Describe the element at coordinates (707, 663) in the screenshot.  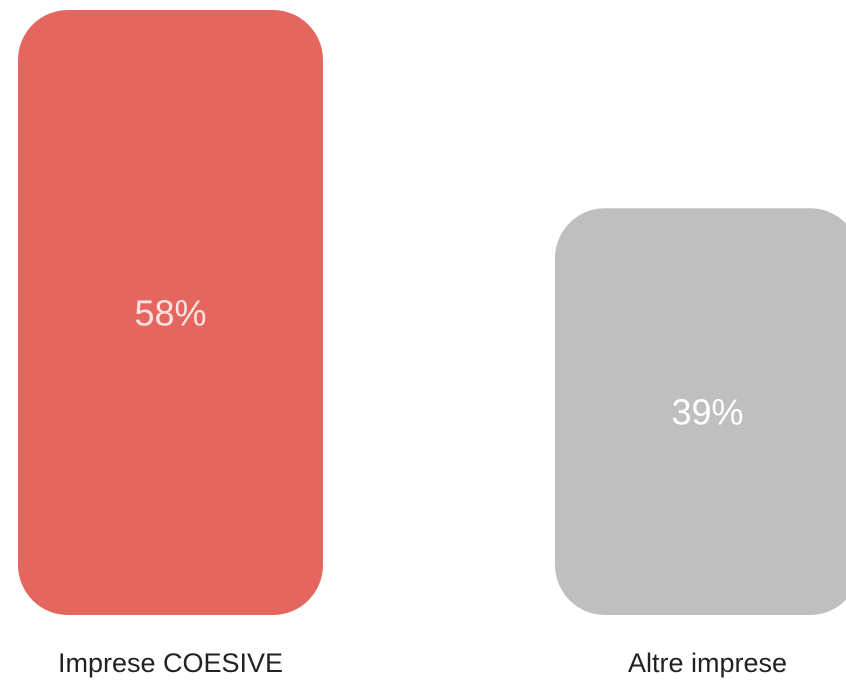
I see `category-label-2: Altre imprese` at that location.